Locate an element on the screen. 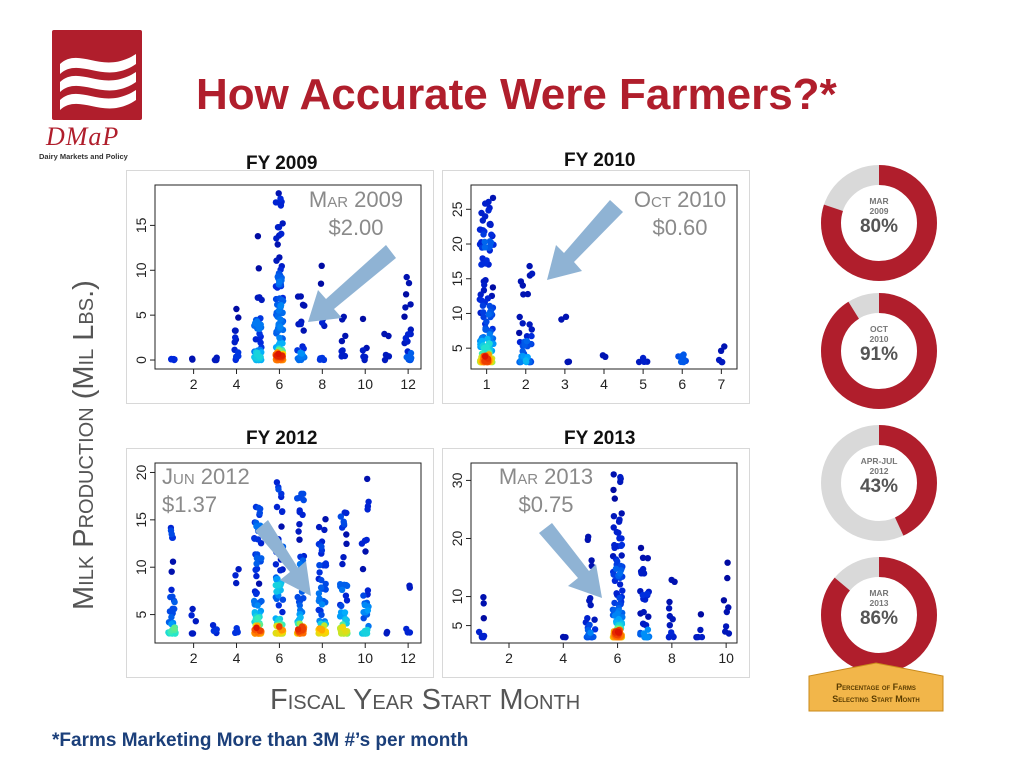 This screenshot has height=768, width=1024. scatter-plot: 2 4 6 8 10 12 5 10 15 20 is located at coordinates (277, 564).